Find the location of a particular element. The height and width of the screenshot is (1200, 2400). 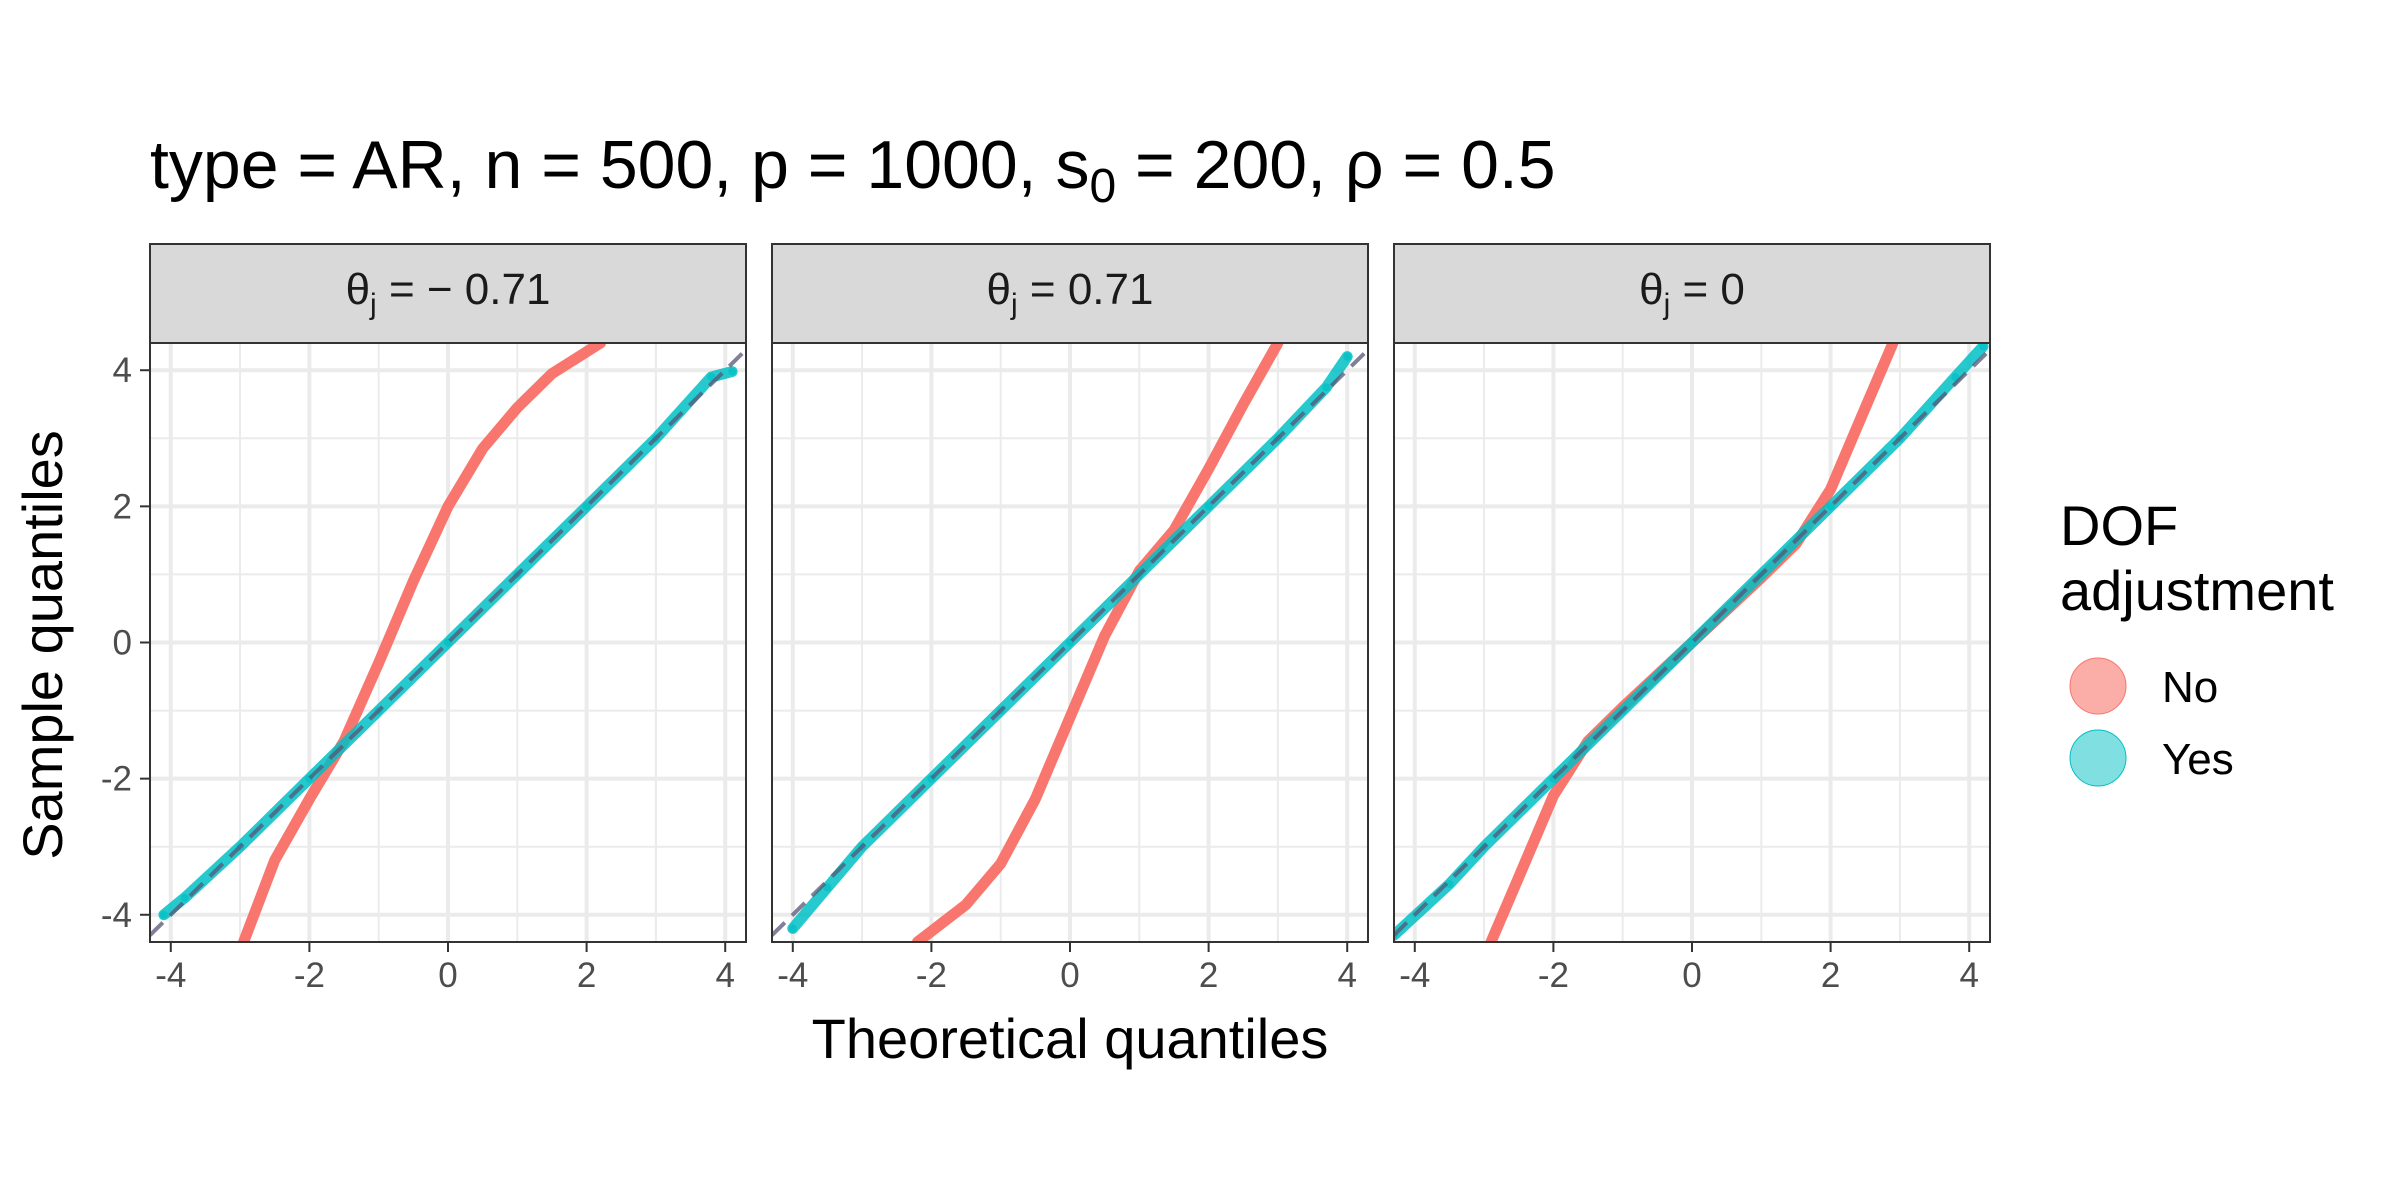

y-tick-label: -4 is located at coordinates (116, 915).